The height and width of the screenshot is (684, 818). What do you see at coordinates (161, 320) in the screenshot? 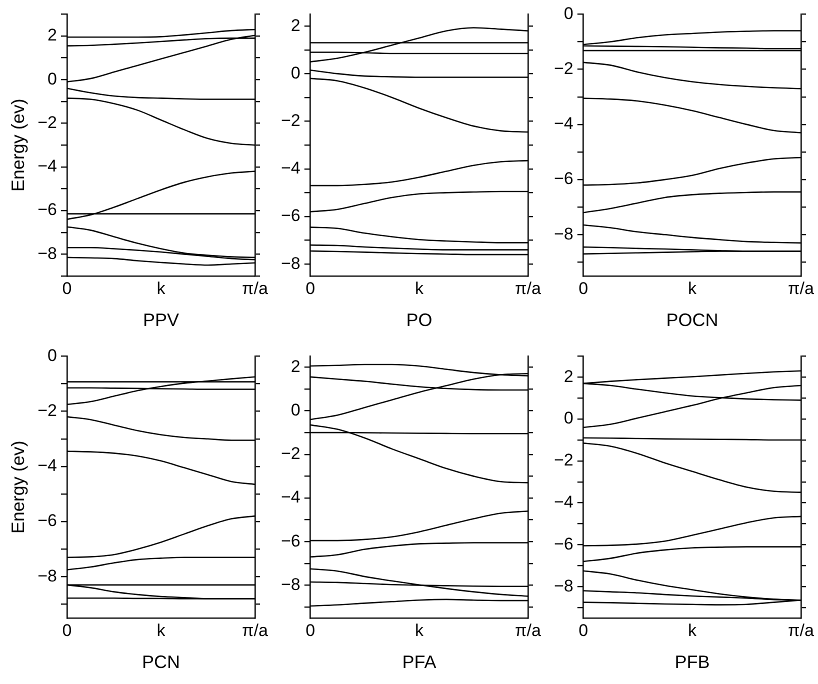
I see `x-axis-title: PPV` at bounding box center [161, 320].